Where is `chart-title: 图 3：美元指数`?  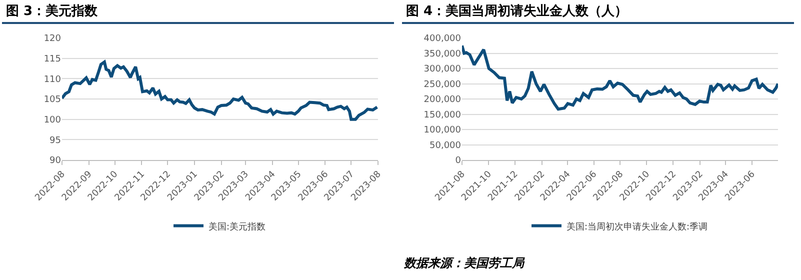
chart-title: 图 3：美元指数 is located at coordinates (198, 12).